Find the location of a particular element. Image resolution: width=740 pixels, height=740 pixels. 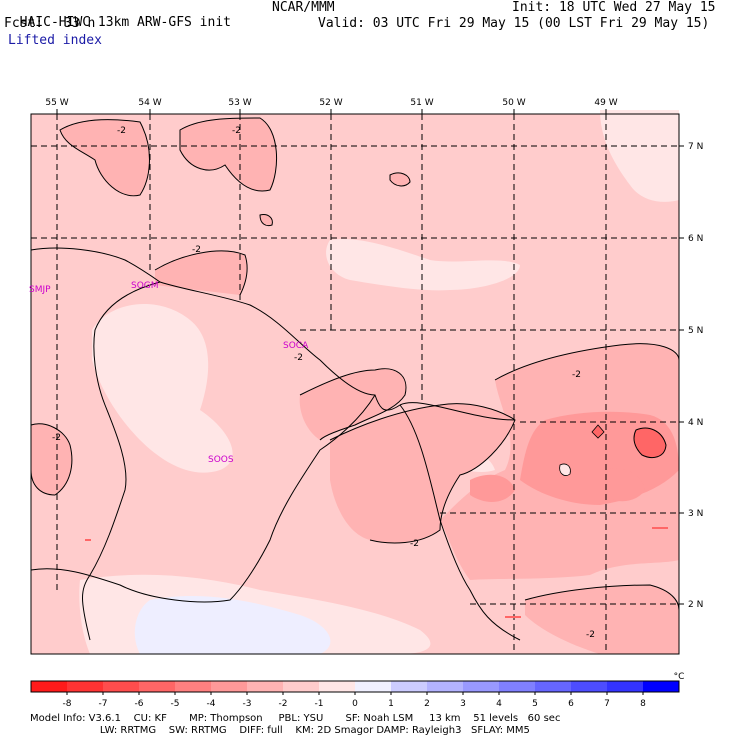

lon-label: 52 W is located at coordinates (330, 103).